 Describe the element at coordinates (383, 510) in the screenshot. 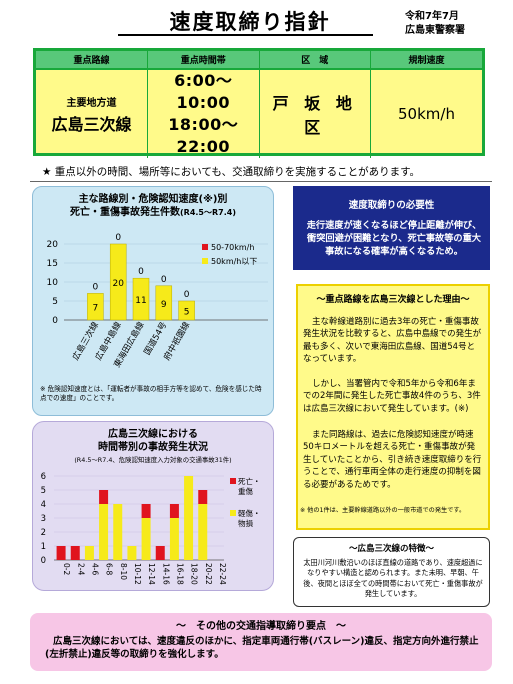

I see `reason-footnote: ※ 他の1件は、主要幹線道路以外の一般市道での発生です。` at that location.